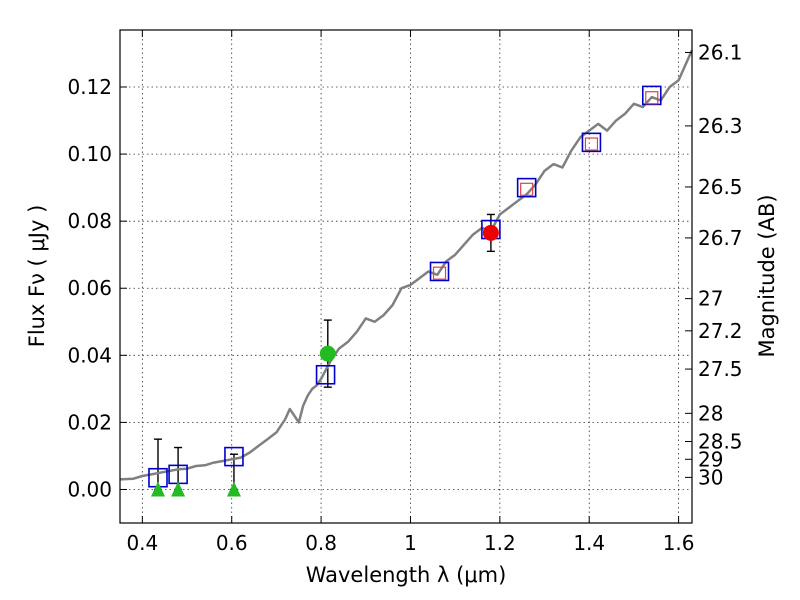 The height and width of the screenshot is (600, 800). Describe the element at coordinates (720, 52) in the screenshot. I see `y2-tick-label: 26.1` at that location.